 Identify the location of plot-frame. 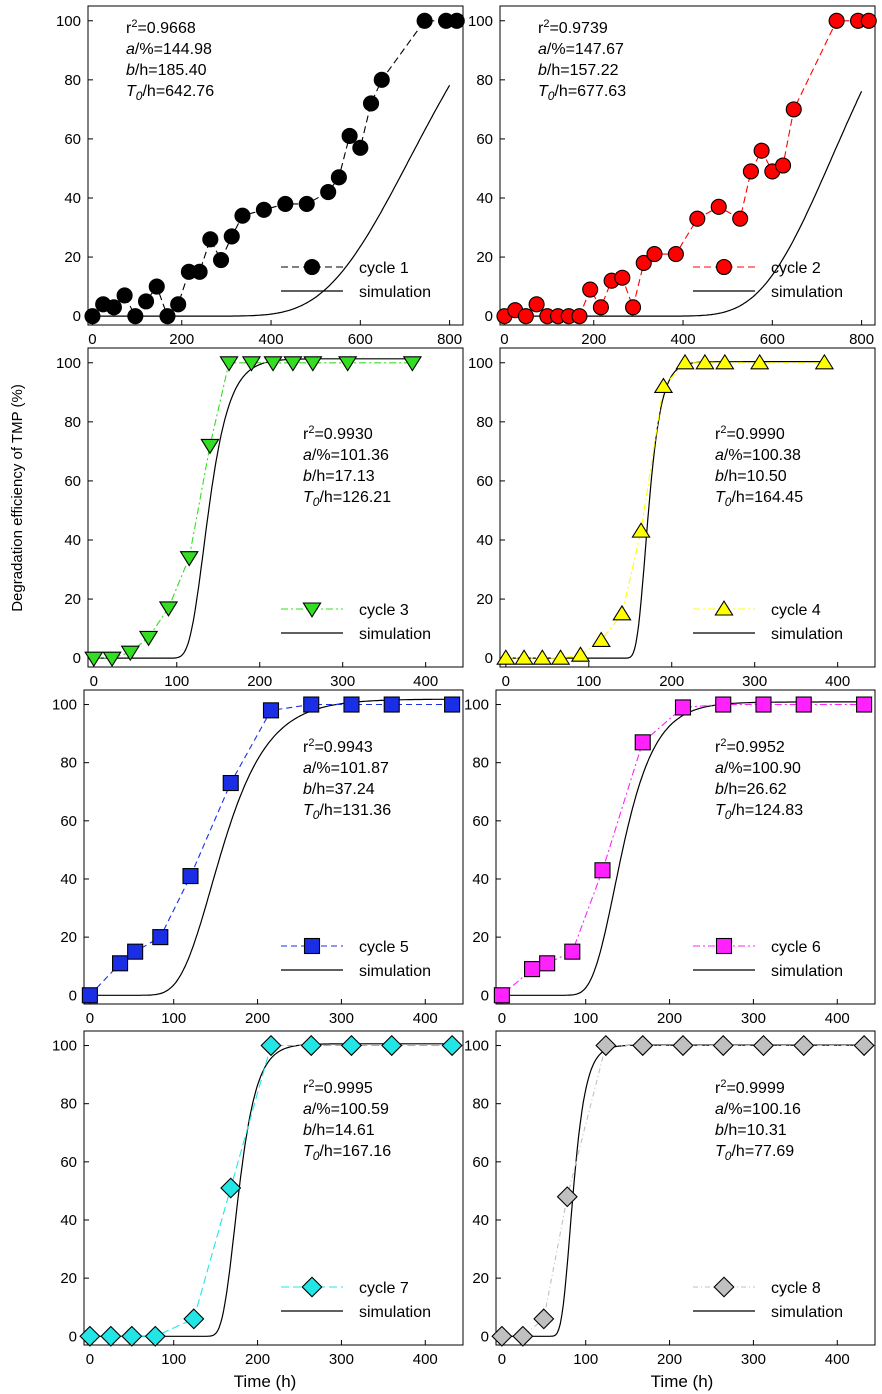
(273, 1188).